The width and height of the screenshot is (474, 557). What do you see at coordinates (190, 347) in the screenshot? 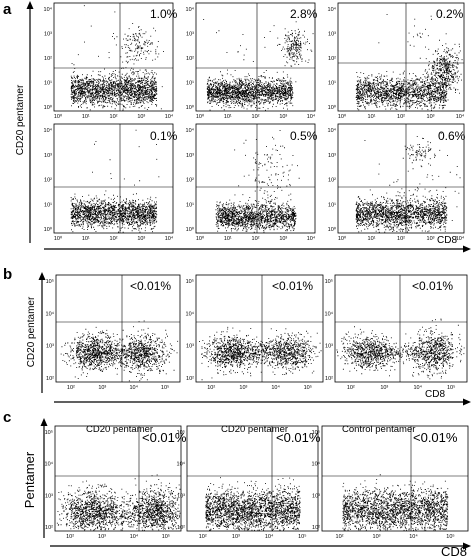
I see `y-tick-label-b2: 10³` at bounding box center [190, 347].